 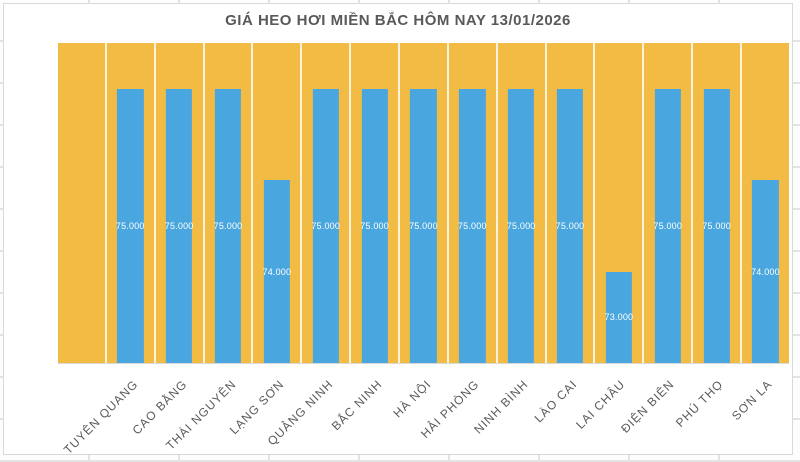 I want to click on bar-value-label: 73.000, so click(x=619, y=317).